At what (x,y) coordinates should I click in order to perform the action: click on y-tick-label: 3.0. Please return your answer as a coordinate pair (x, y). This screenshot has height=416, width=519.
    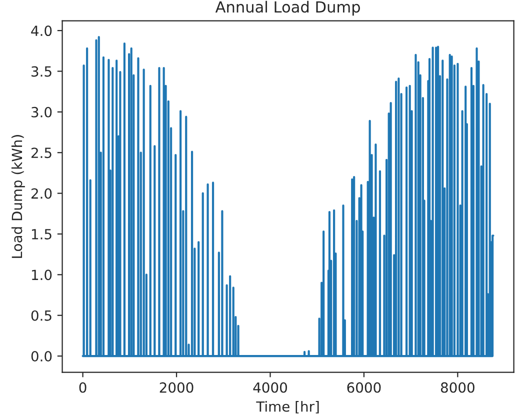
    Looking at the image, I should click on (42, 112).